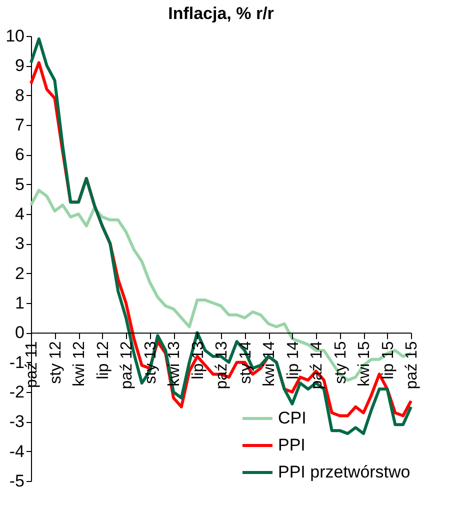 This screenshot has height=531, width=449. I want to click on x-tick-label: kwi 13, so click(174, 364).